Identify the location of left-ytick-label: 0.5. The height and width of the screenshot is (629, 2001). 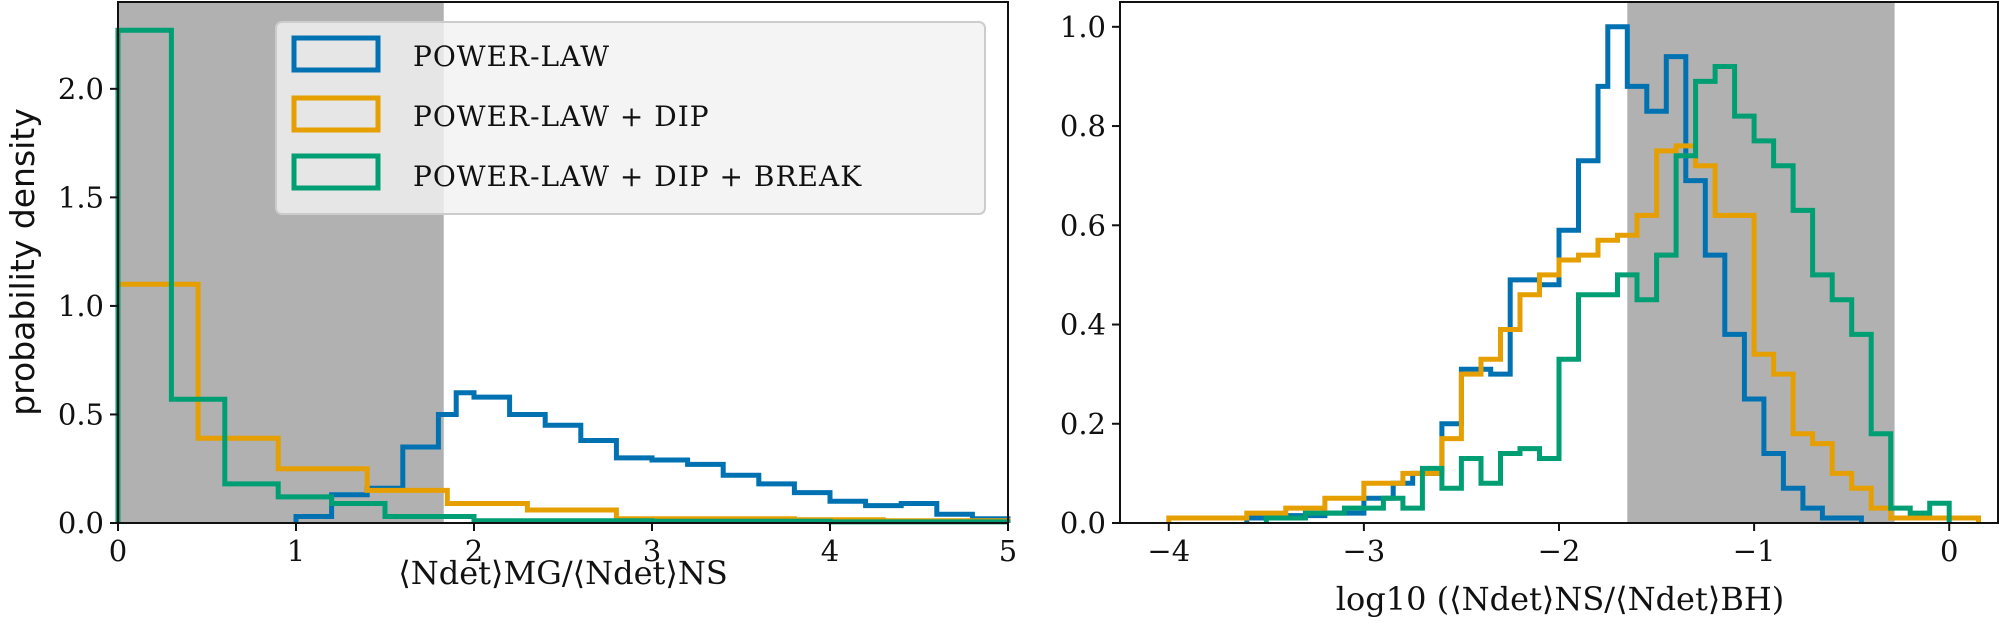
(81, 414).